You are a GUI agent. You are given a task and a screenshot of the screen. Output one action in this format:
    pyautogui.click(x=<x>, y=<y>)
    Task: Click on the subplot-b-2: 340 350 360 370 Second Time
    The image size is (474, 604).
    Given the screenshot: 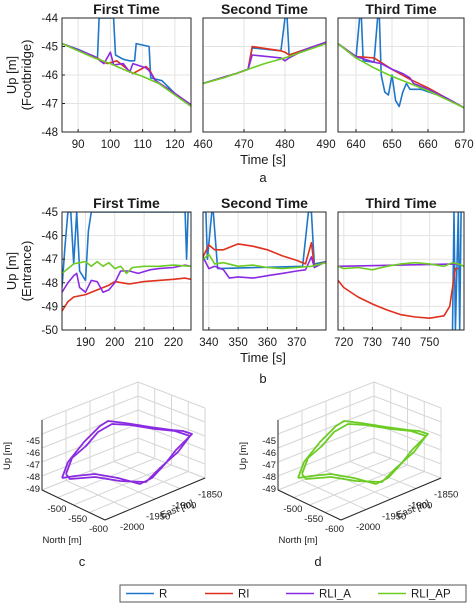 What is the action you would take?
    pyautogui.click(x=263, y=272)
    